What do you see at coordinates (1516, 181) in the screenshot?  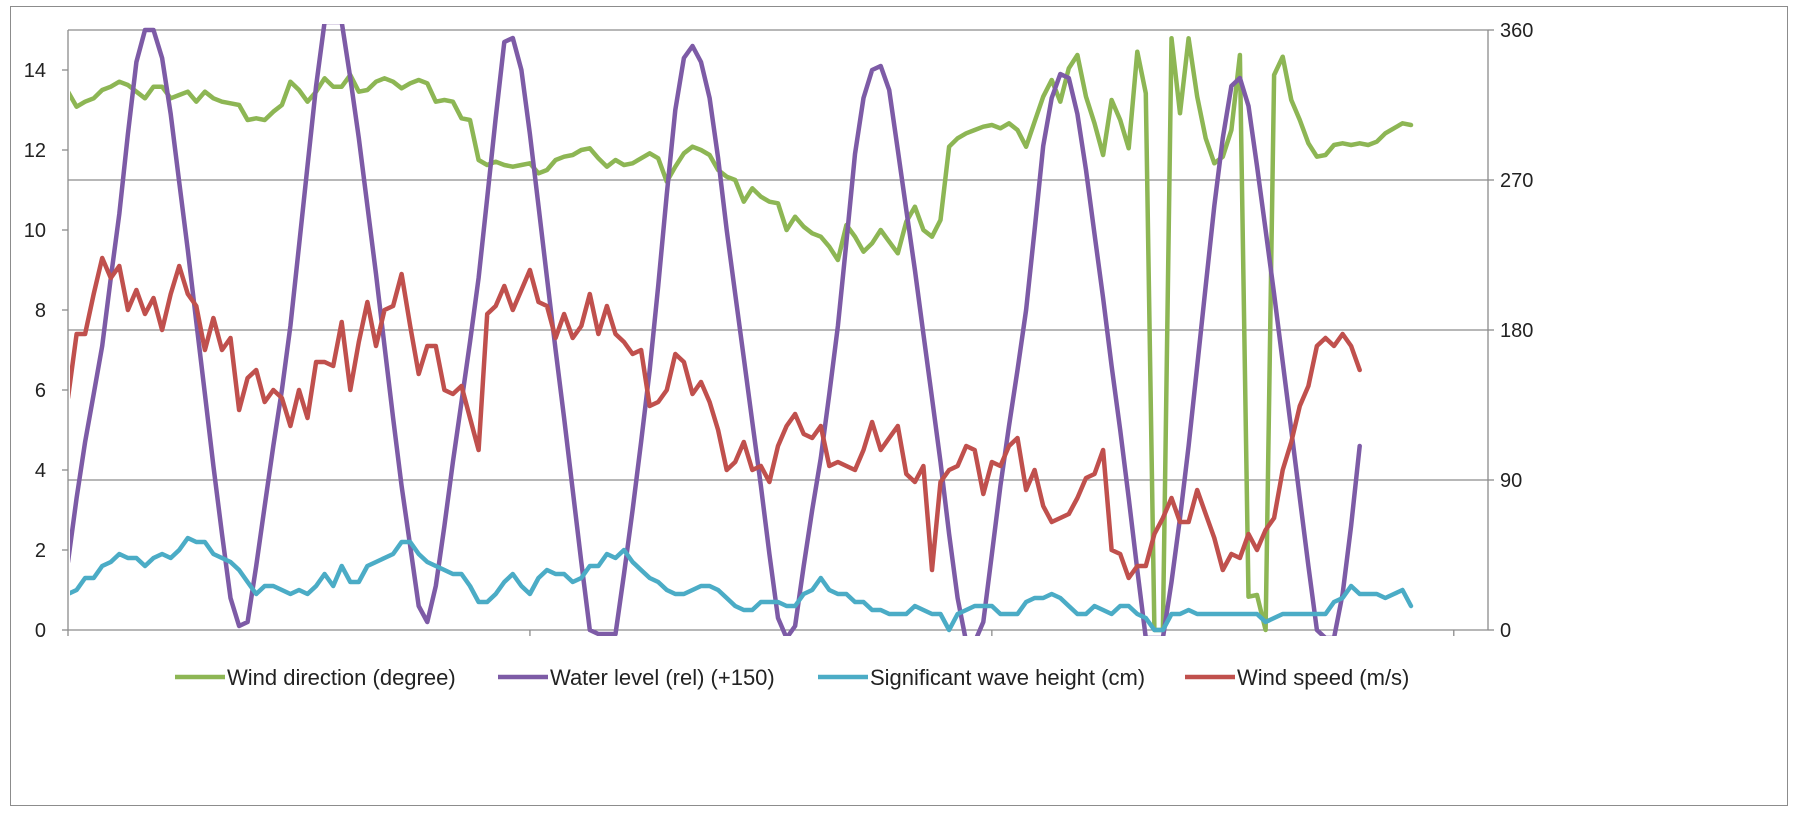 I see `right-tick-label: 270` at bounding box center [1516, 181].